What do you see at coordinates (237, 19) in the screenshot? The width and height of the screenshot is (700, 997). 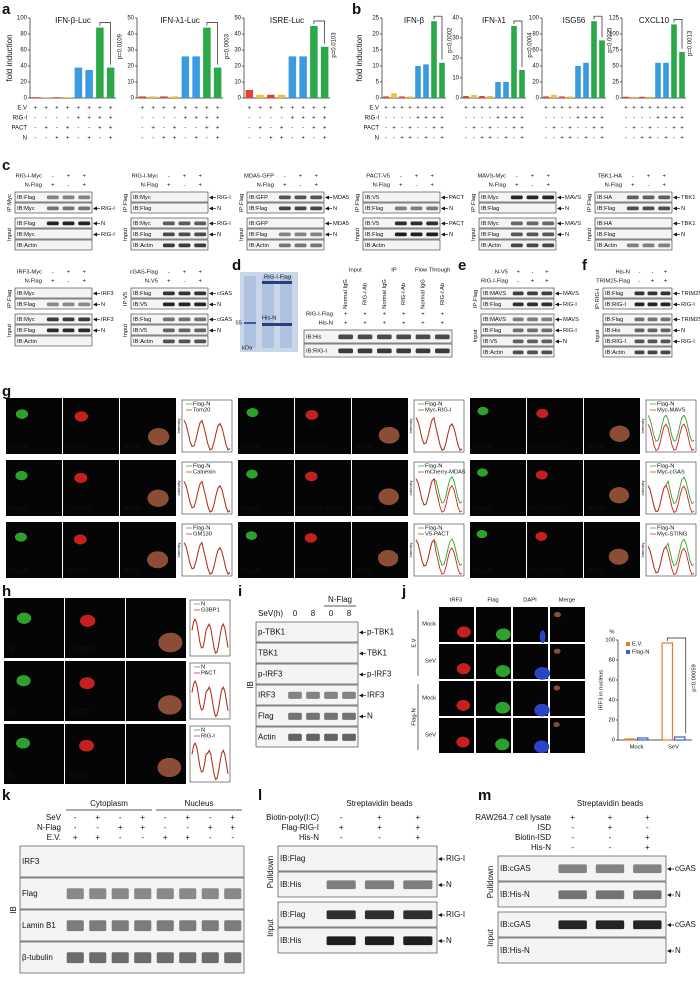 I see `y-tick-label: 50` at bounding box center [237, 19].